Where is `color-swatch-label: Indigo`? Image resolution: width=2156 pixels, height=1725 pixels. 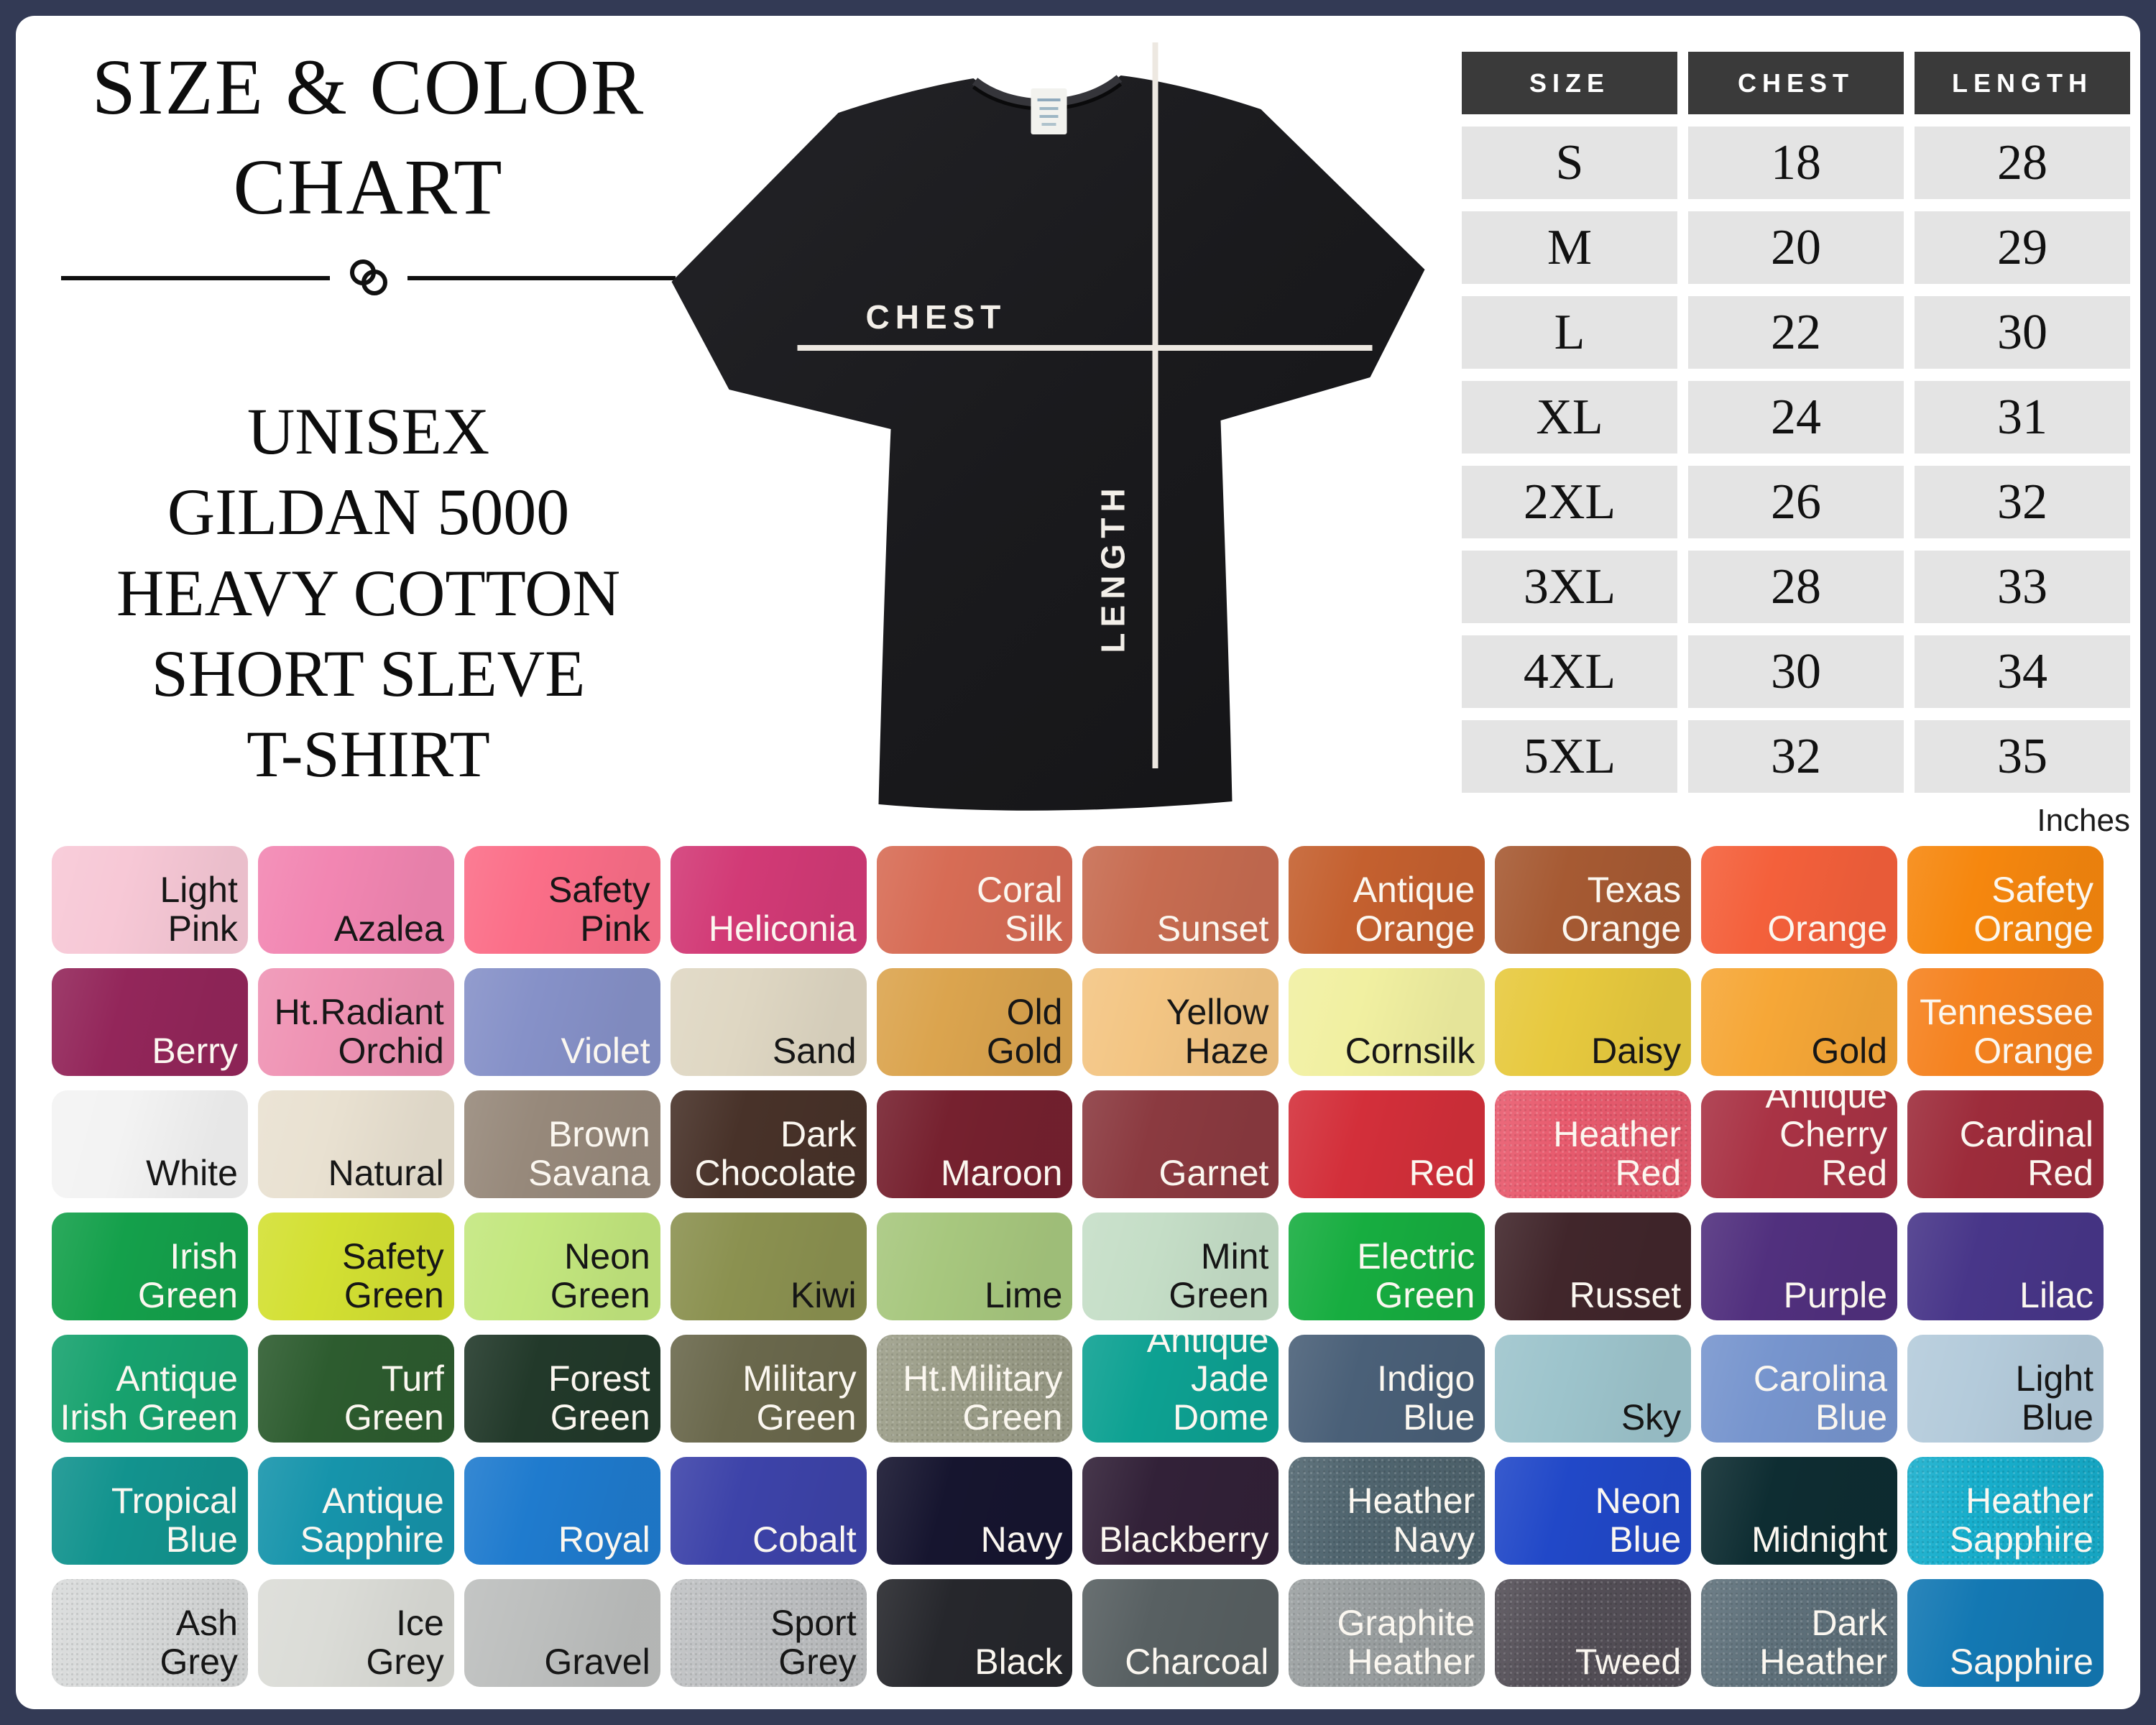 color-swatch-label: Indigo is located at coordinates (1426, 1378).